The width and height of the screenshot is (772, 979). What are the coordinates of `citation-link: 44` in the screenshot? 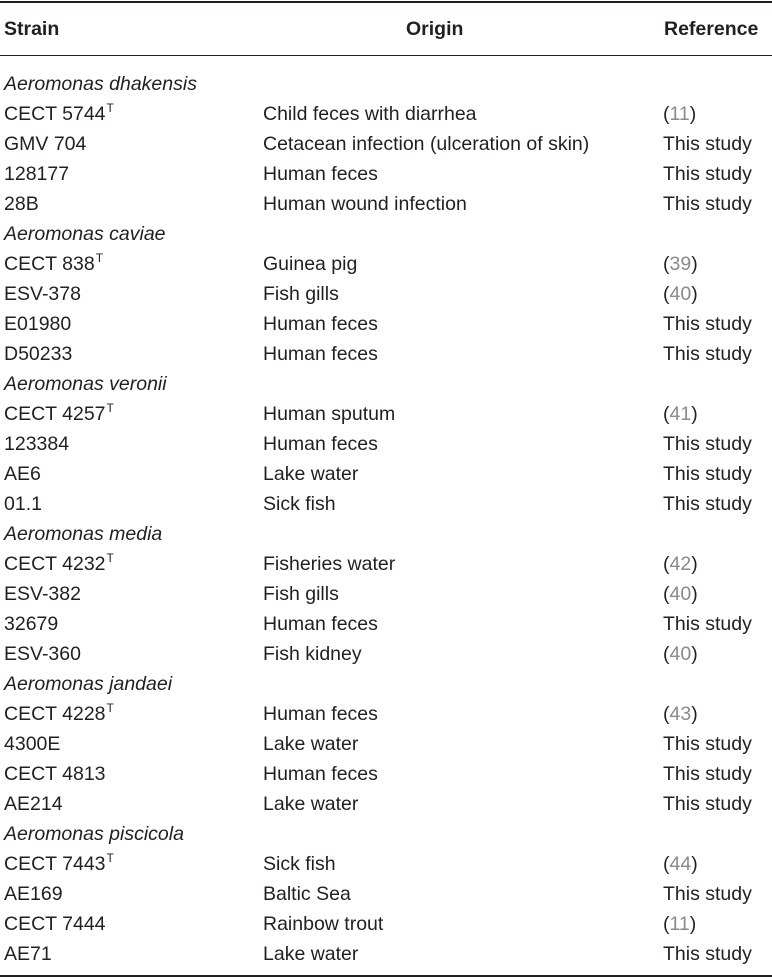 It's located at (680, 864).